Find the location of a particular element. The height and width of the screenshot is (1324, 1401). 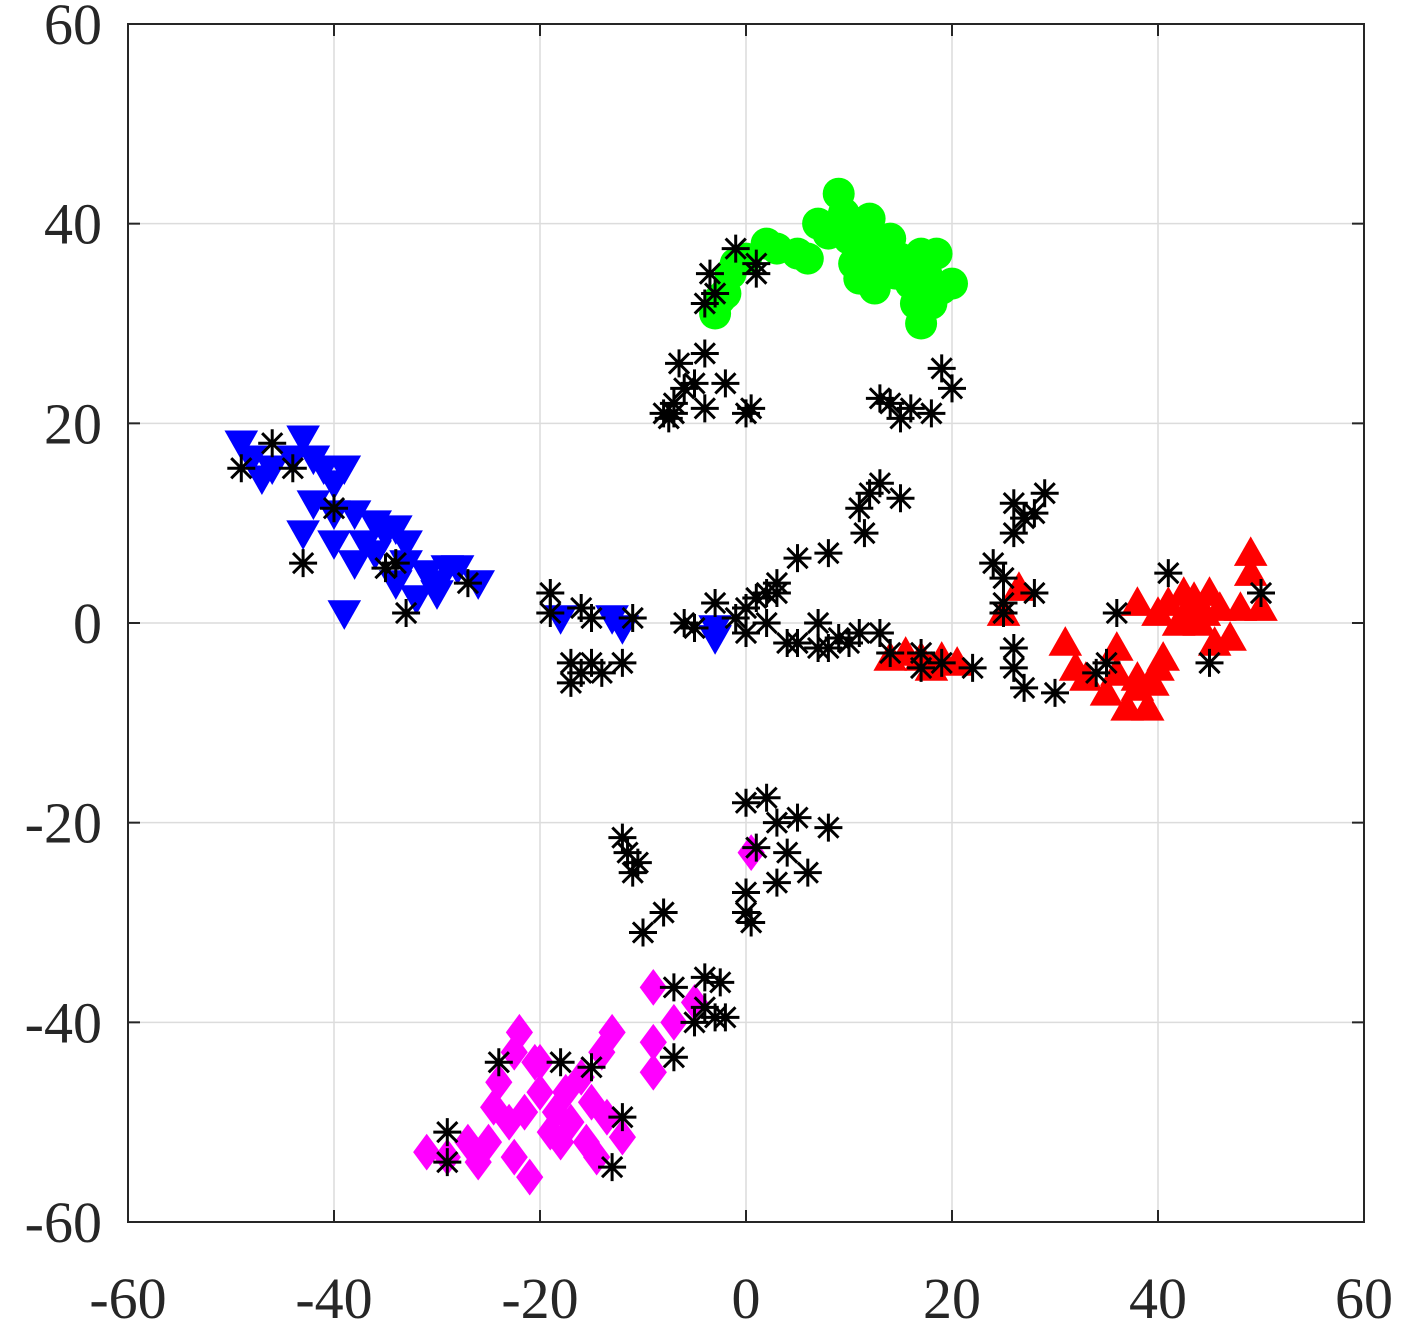

x-tick-labels: -60 -40 -20 0 20 40 60 is located at coordinates (741, 1295).